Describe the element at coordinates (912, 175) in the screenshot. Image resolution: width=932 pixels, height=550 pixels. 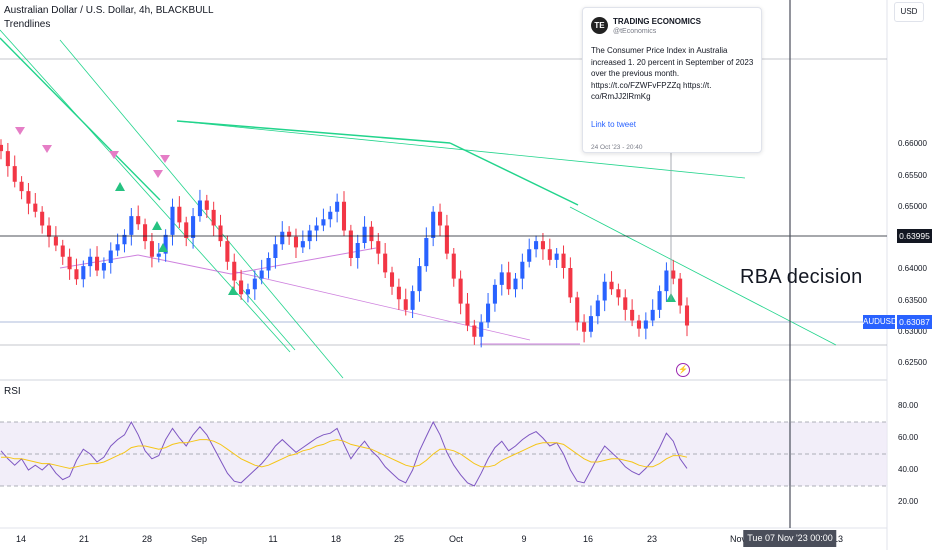
I see `price-tick-label: 0.65500` at that location.